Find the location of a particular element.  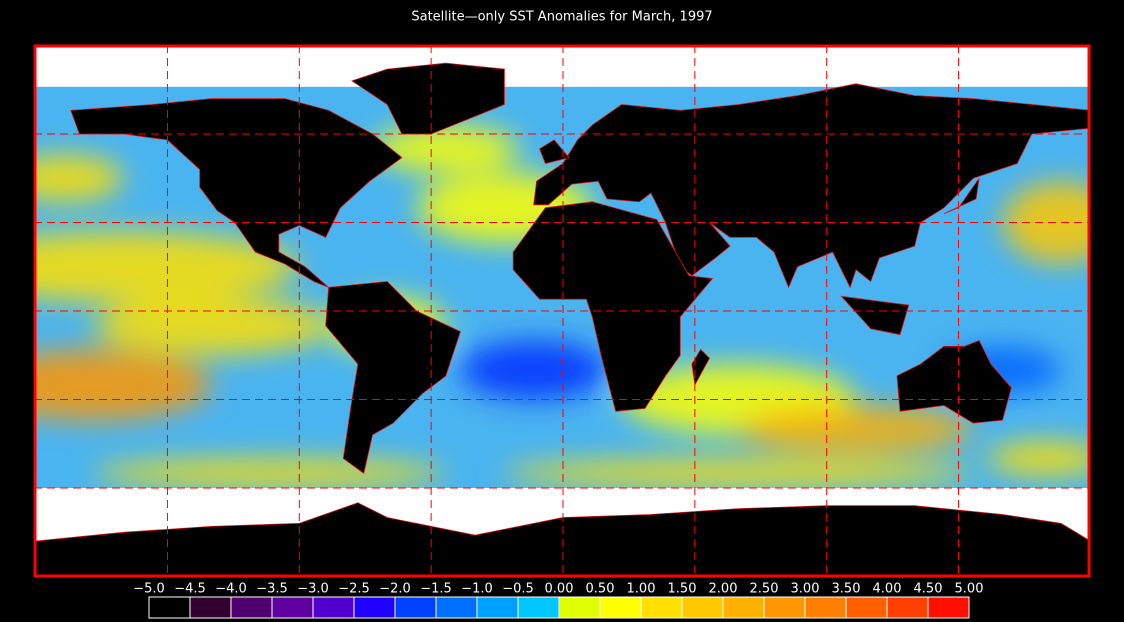

colorbar-tick-label: 2.00 is located at coordinates (723, 589).